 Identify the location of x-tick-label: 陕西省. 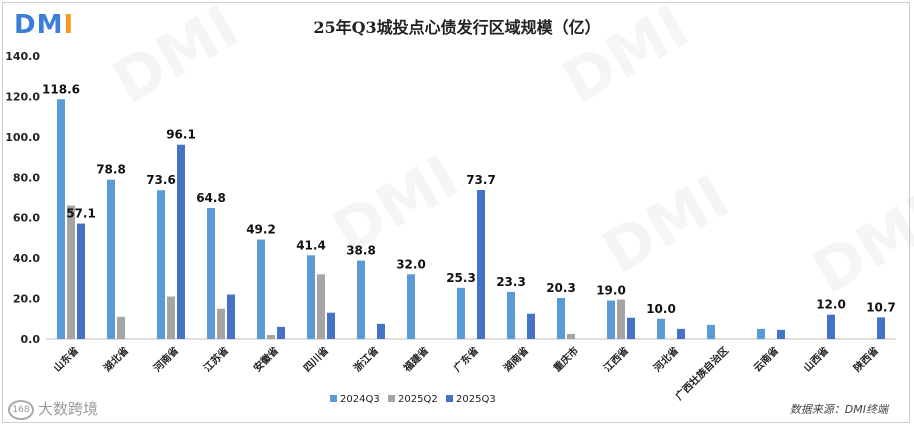
(866, 359).